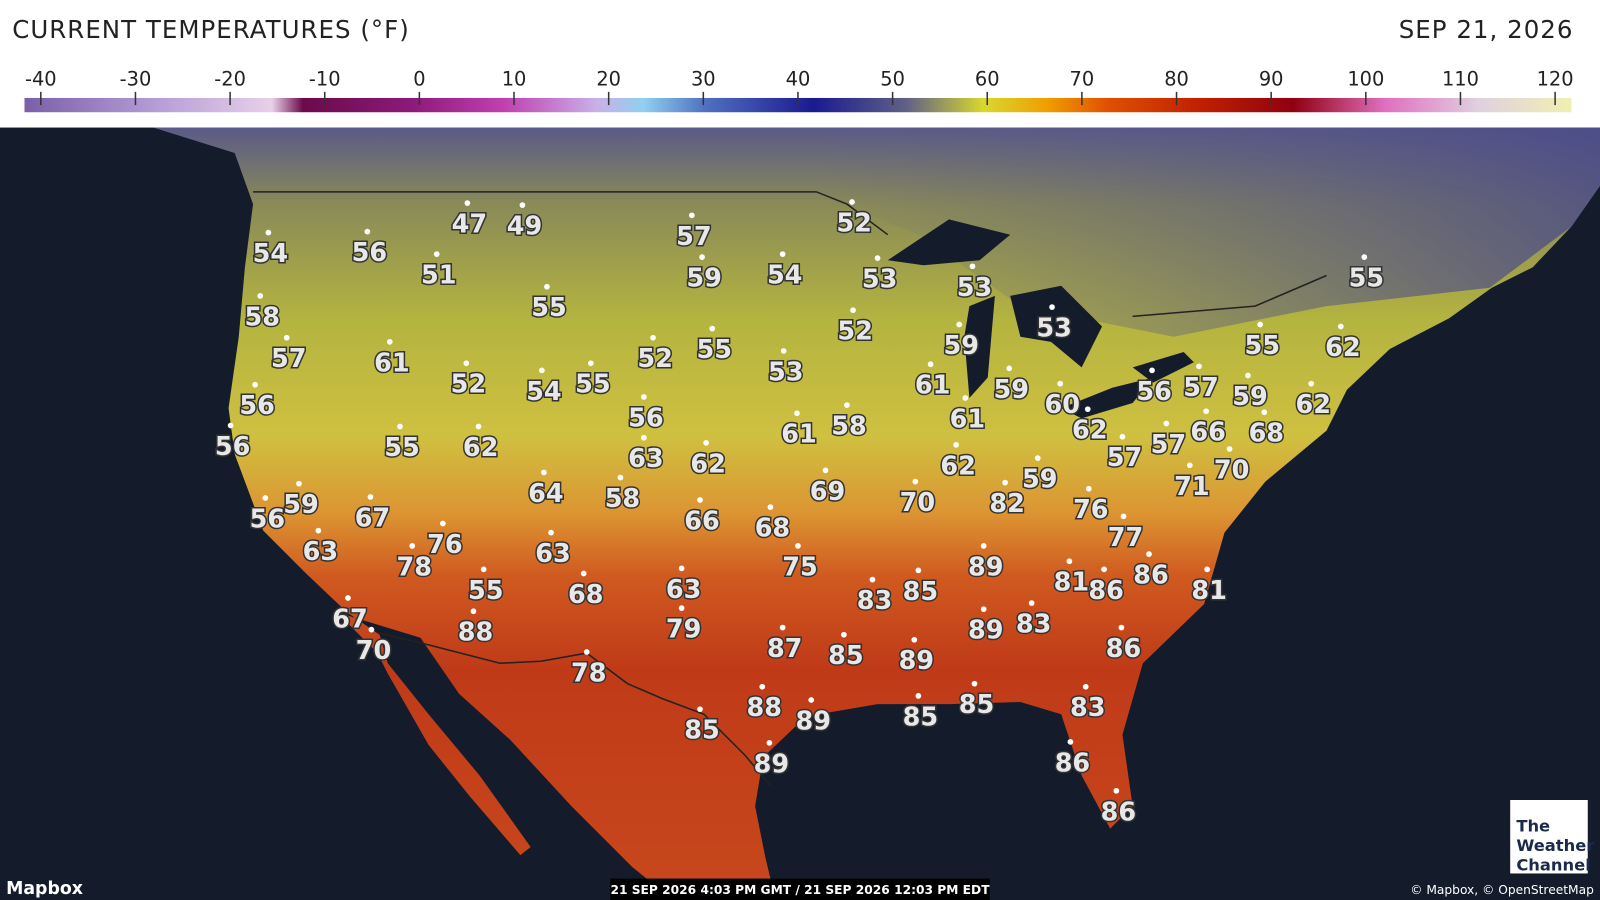 Image resolution: width=1600 pixels, height=900 pixels. Describe the element at coordinates (574, 709) in the screenshot. I see `us-mexico-border` at that location.